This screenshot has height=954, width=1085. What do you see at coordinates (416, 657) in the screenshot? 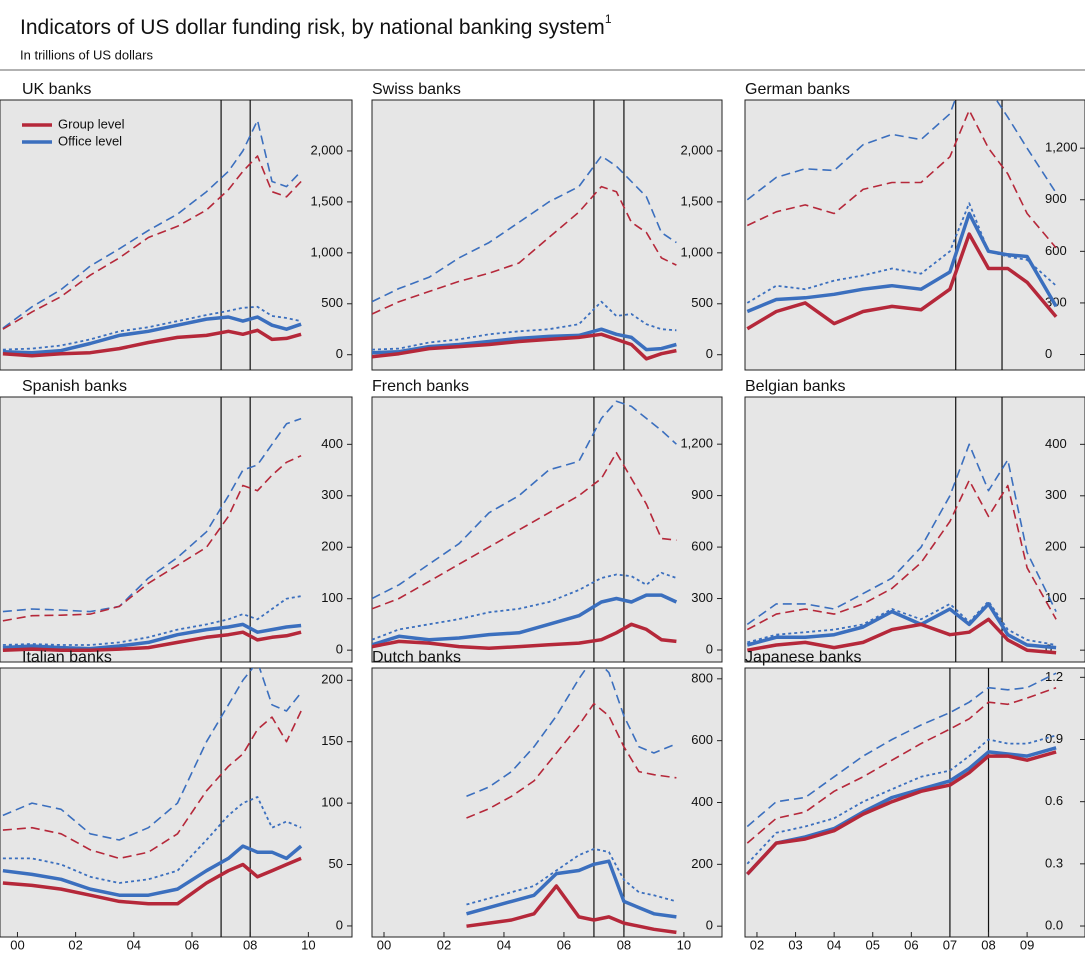
I see `panel-title: Dutch banks` at bounding box center [416, 657].